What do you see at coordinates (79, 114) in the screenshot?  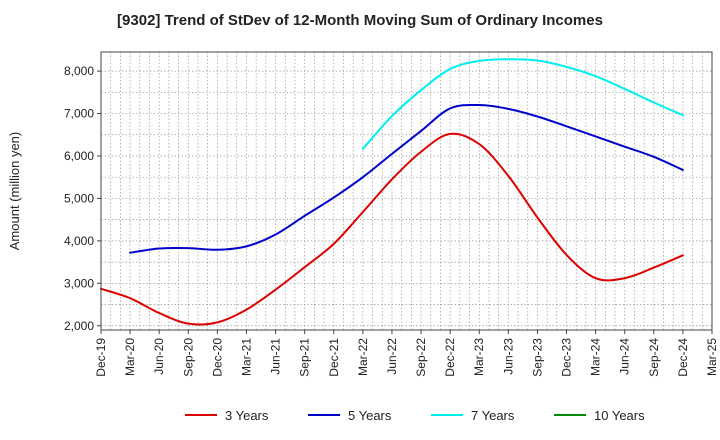 I see `y-tick-label: 7,000` at bounding box center [79, 114].